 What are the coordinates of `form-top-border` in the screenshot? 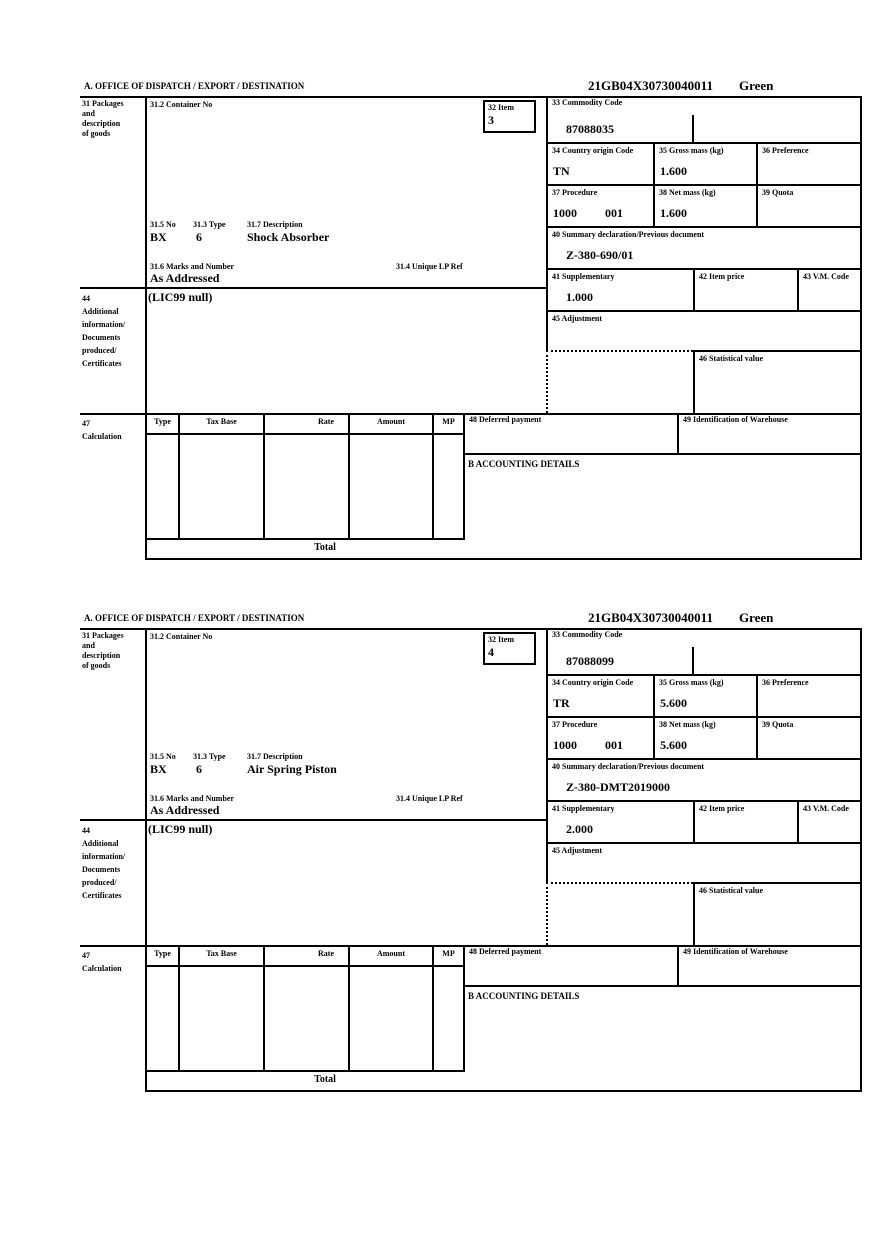 It's located at (471, 629).